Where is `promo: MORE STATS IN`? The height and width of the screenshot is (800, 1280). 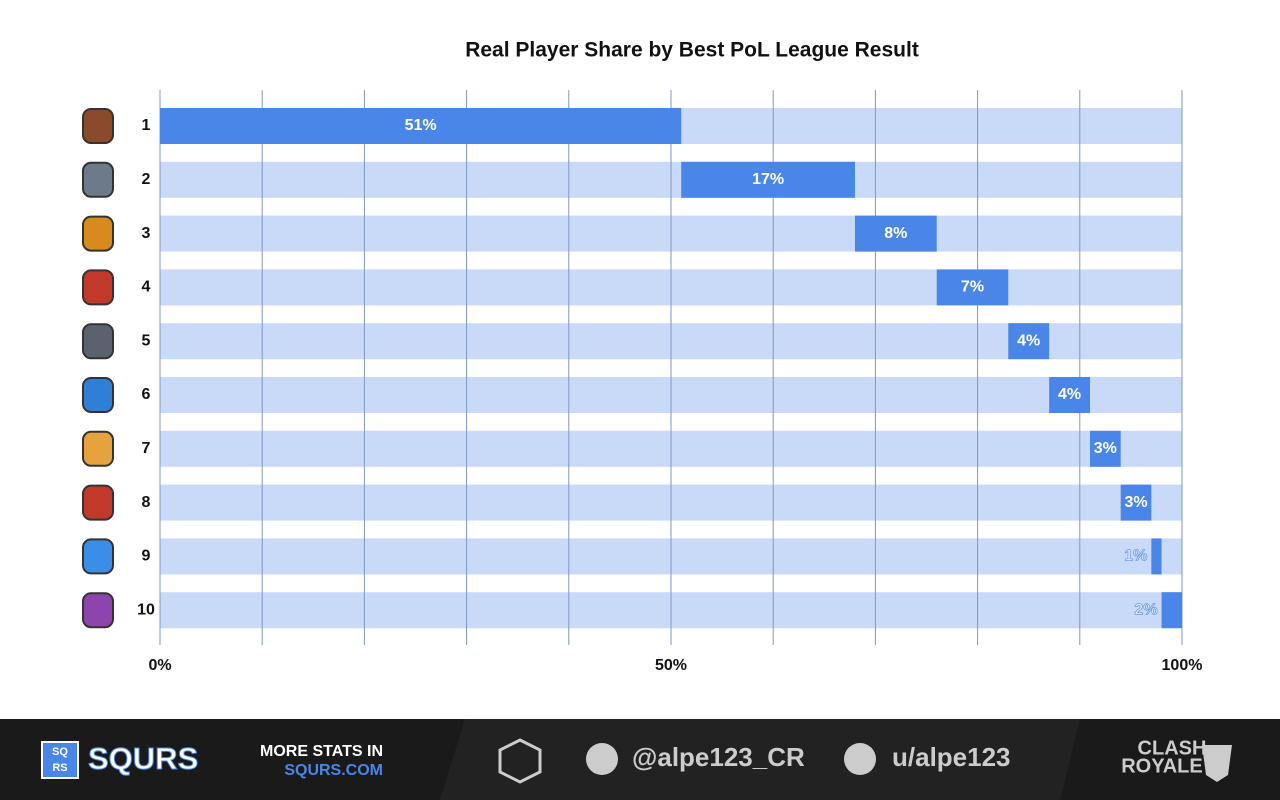 promo: MORE STATS IN is located at coordinates (321, 751).